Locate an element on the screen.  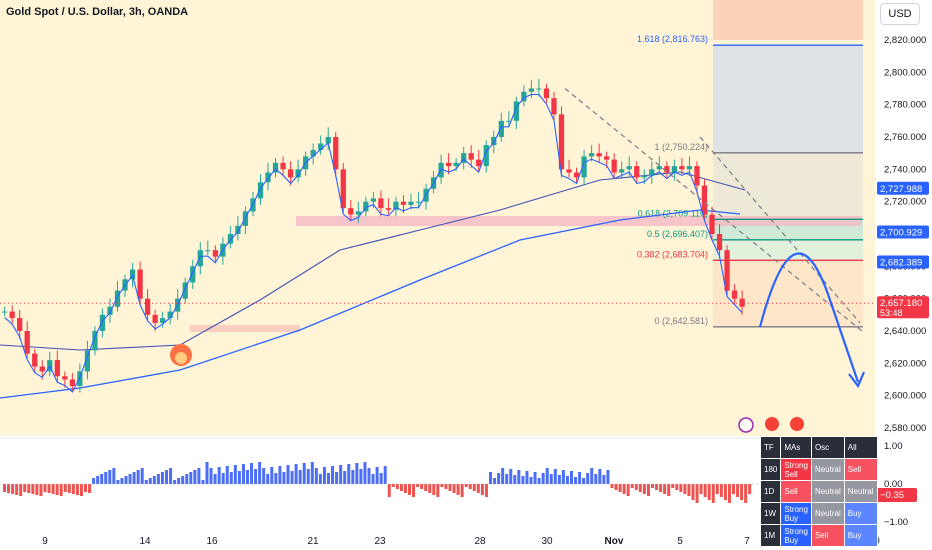
mas-cell: Sell is located at coordinates (796, 491).